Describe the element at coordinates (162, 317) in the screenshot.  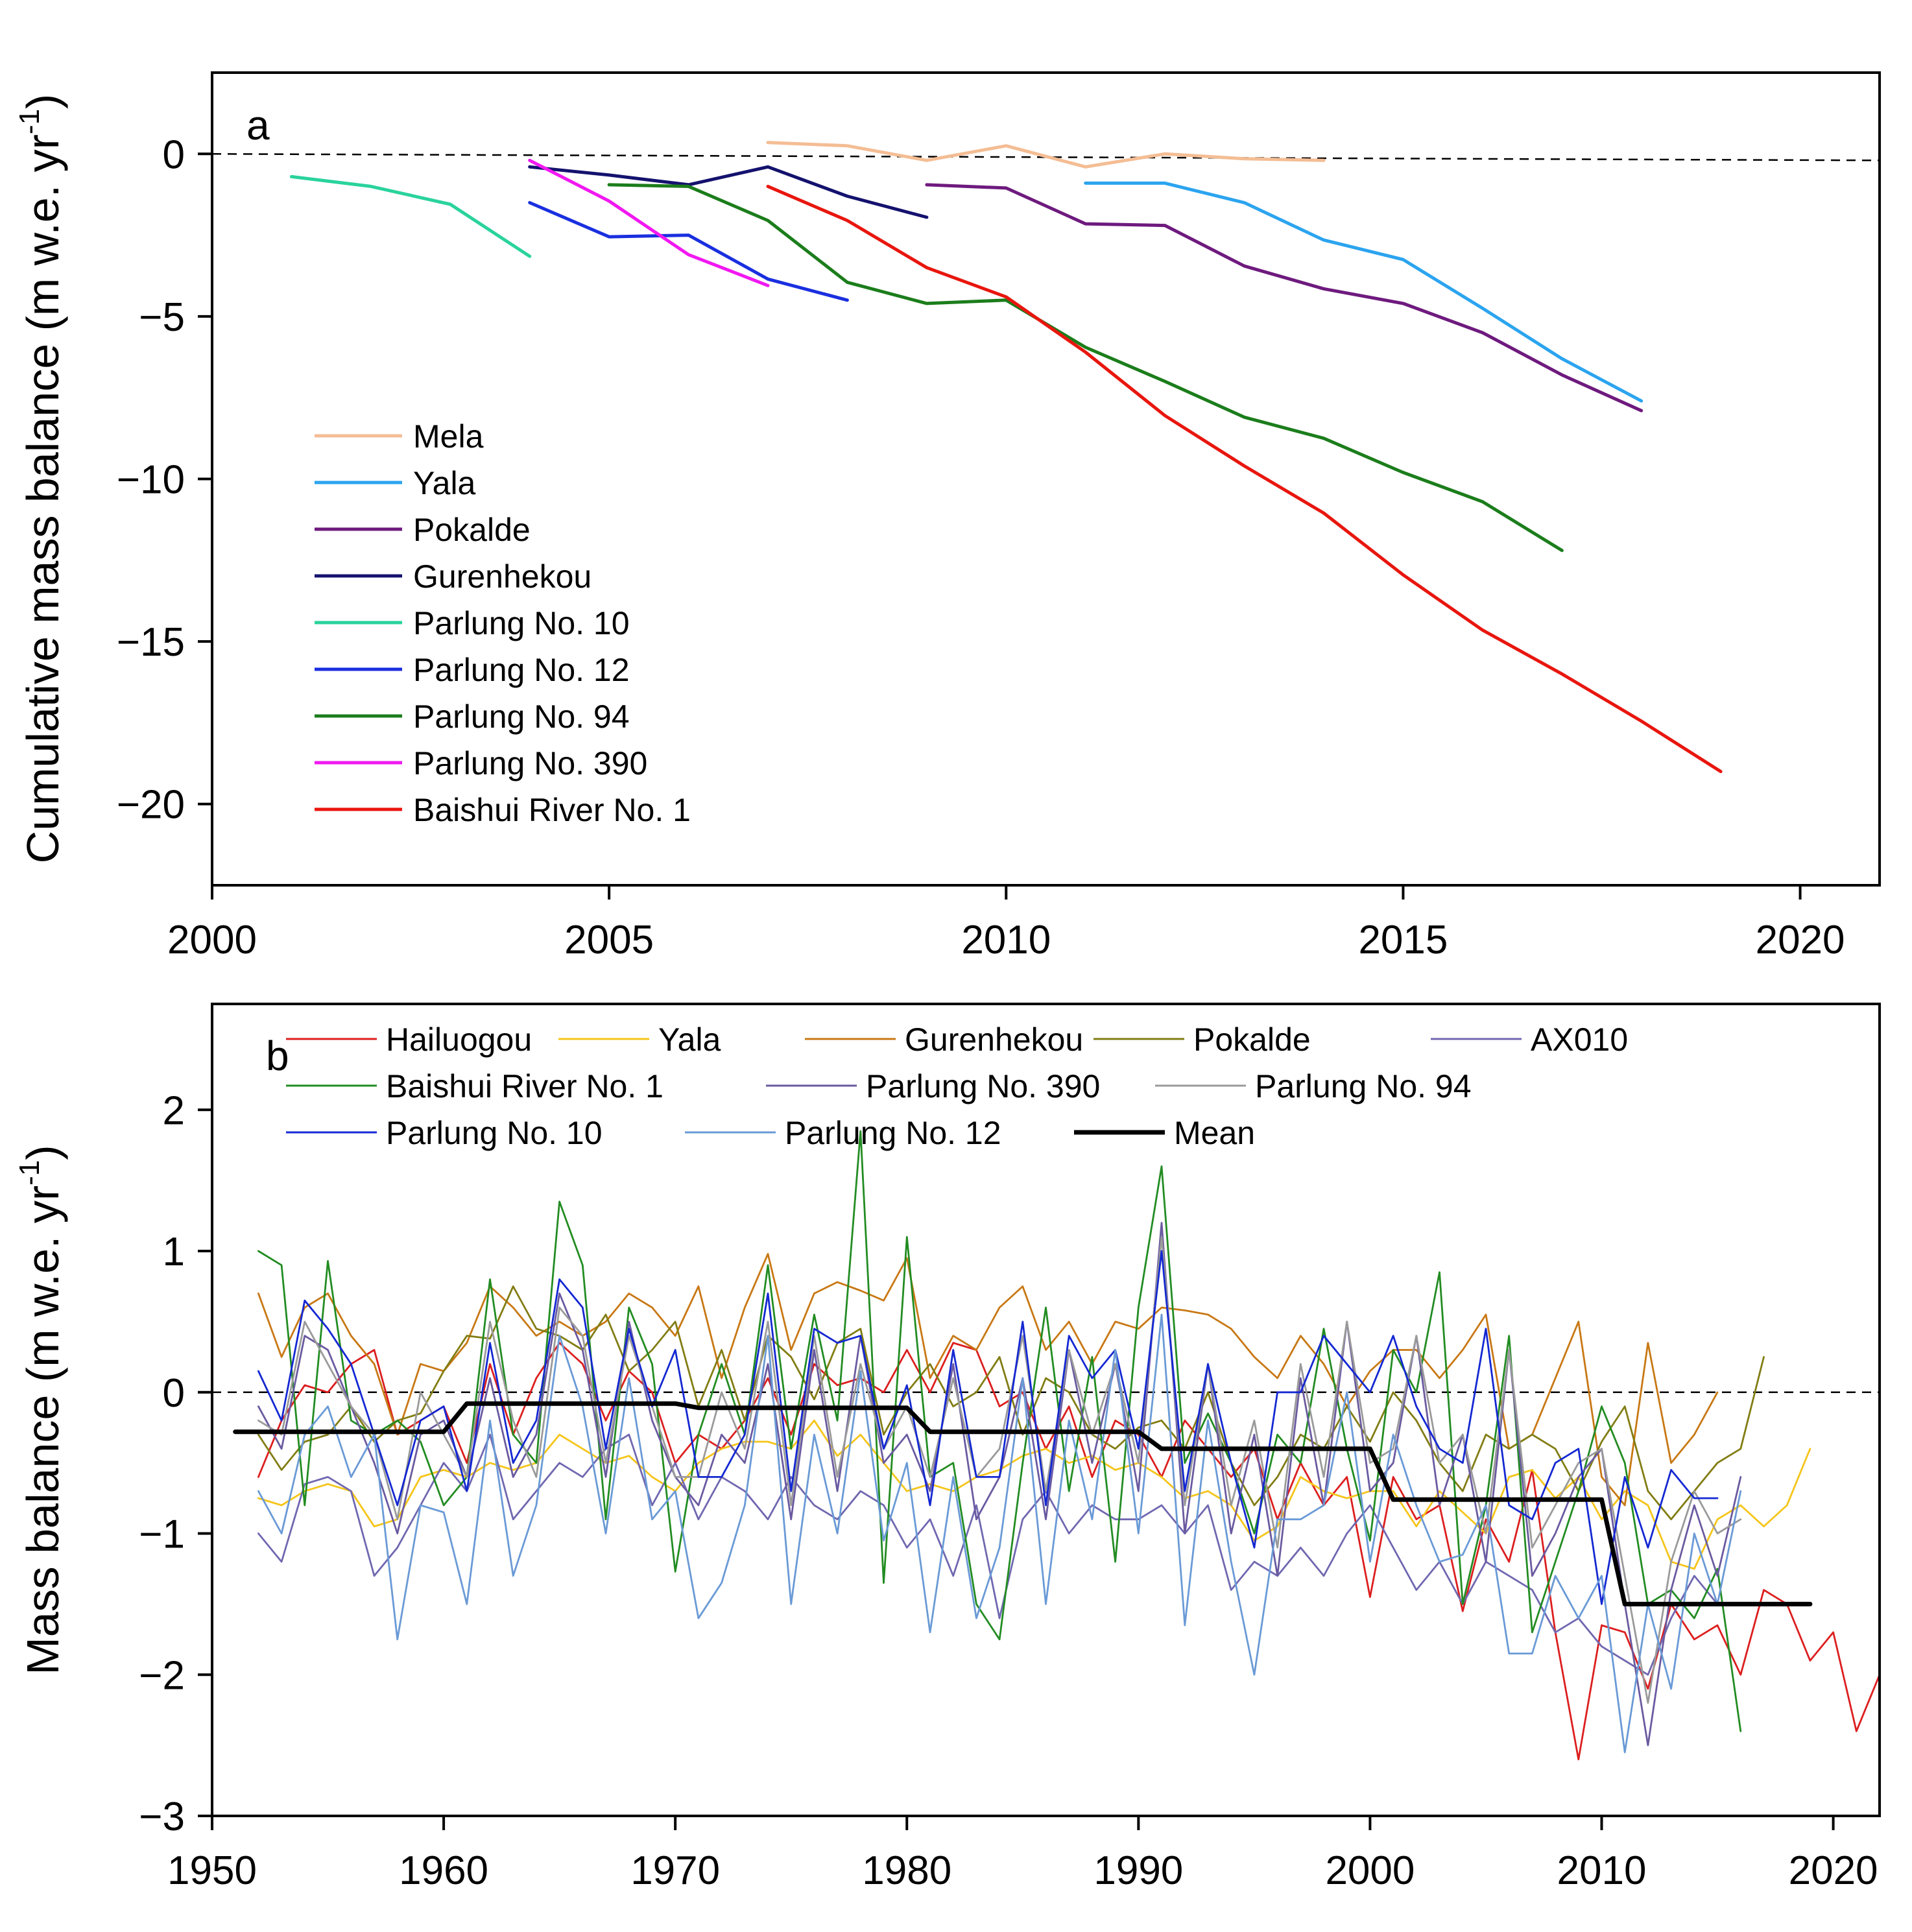
I see `y-tick-label: −5` at that location.